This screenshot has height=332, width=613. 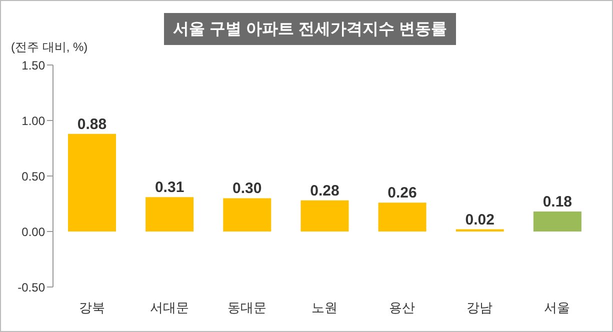 What do you see at coordinates (32, 287) in the screenshot?
I see `y-tick-label: -0.50` at bounding box center [32, 287].